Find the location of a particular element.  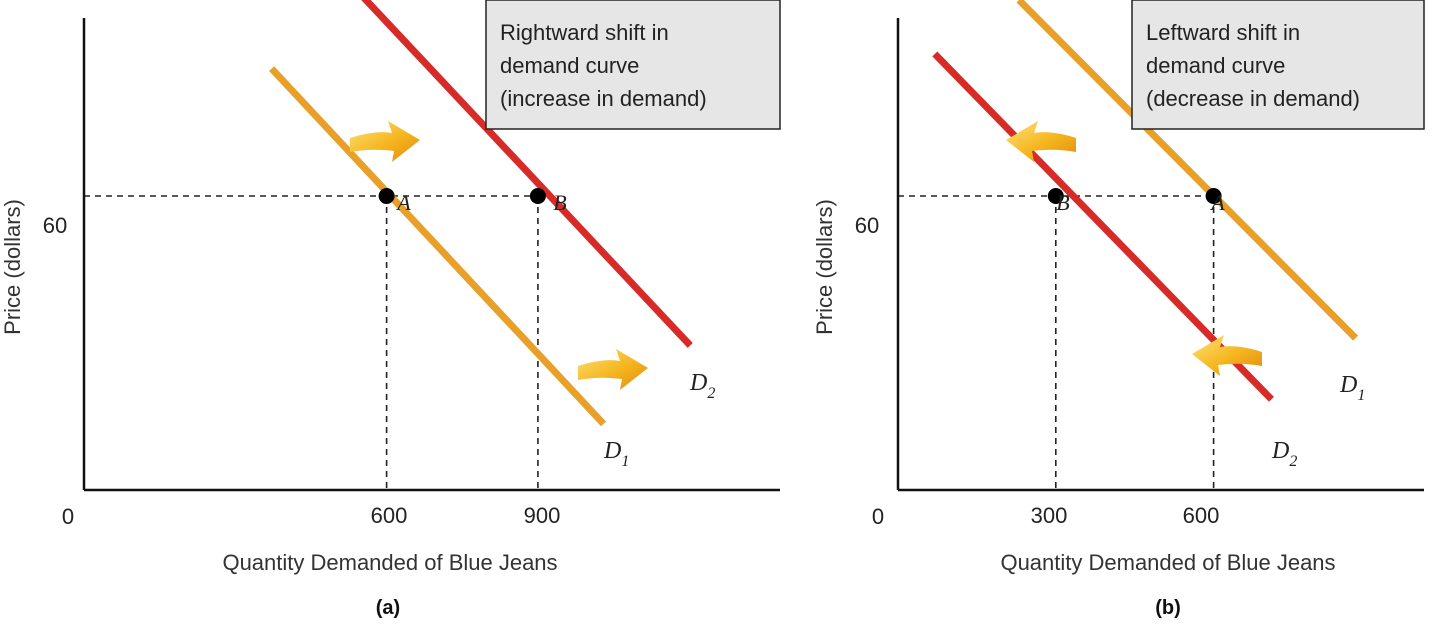

panel-label: (a) is located at coordinates (388, 608).